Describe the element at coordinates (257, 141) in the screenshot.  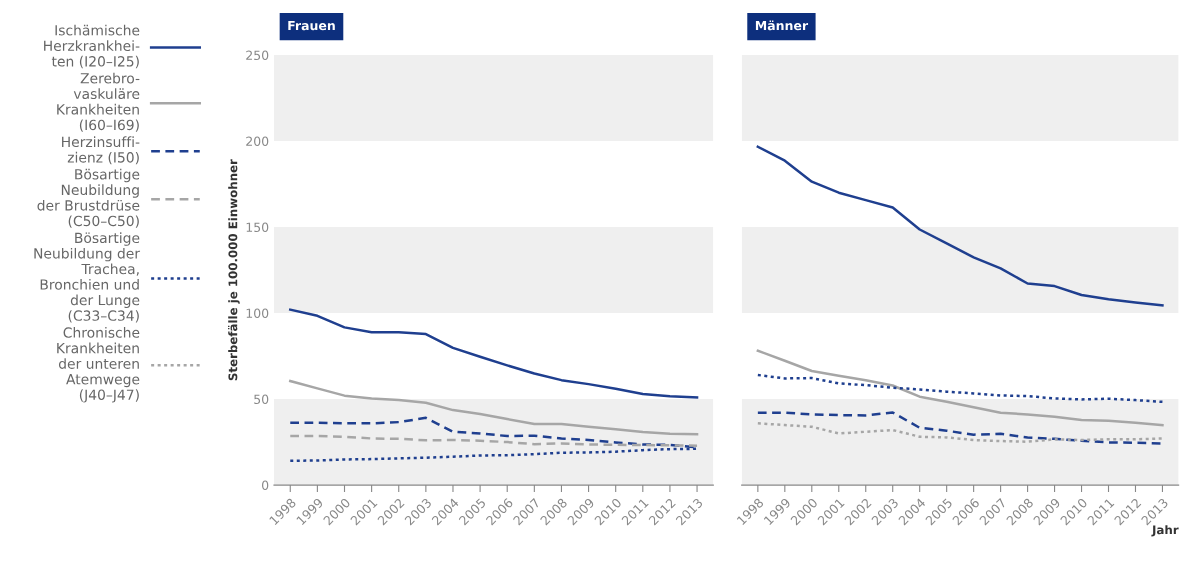
I see `y-tick-label: 200` at that location.